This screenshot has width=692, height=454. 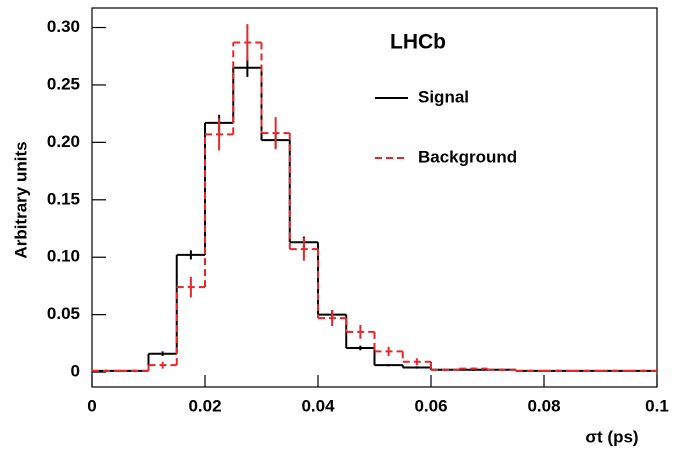 I want to click on y-axis-label: Arbitrary units, so click(x=20, y=199).